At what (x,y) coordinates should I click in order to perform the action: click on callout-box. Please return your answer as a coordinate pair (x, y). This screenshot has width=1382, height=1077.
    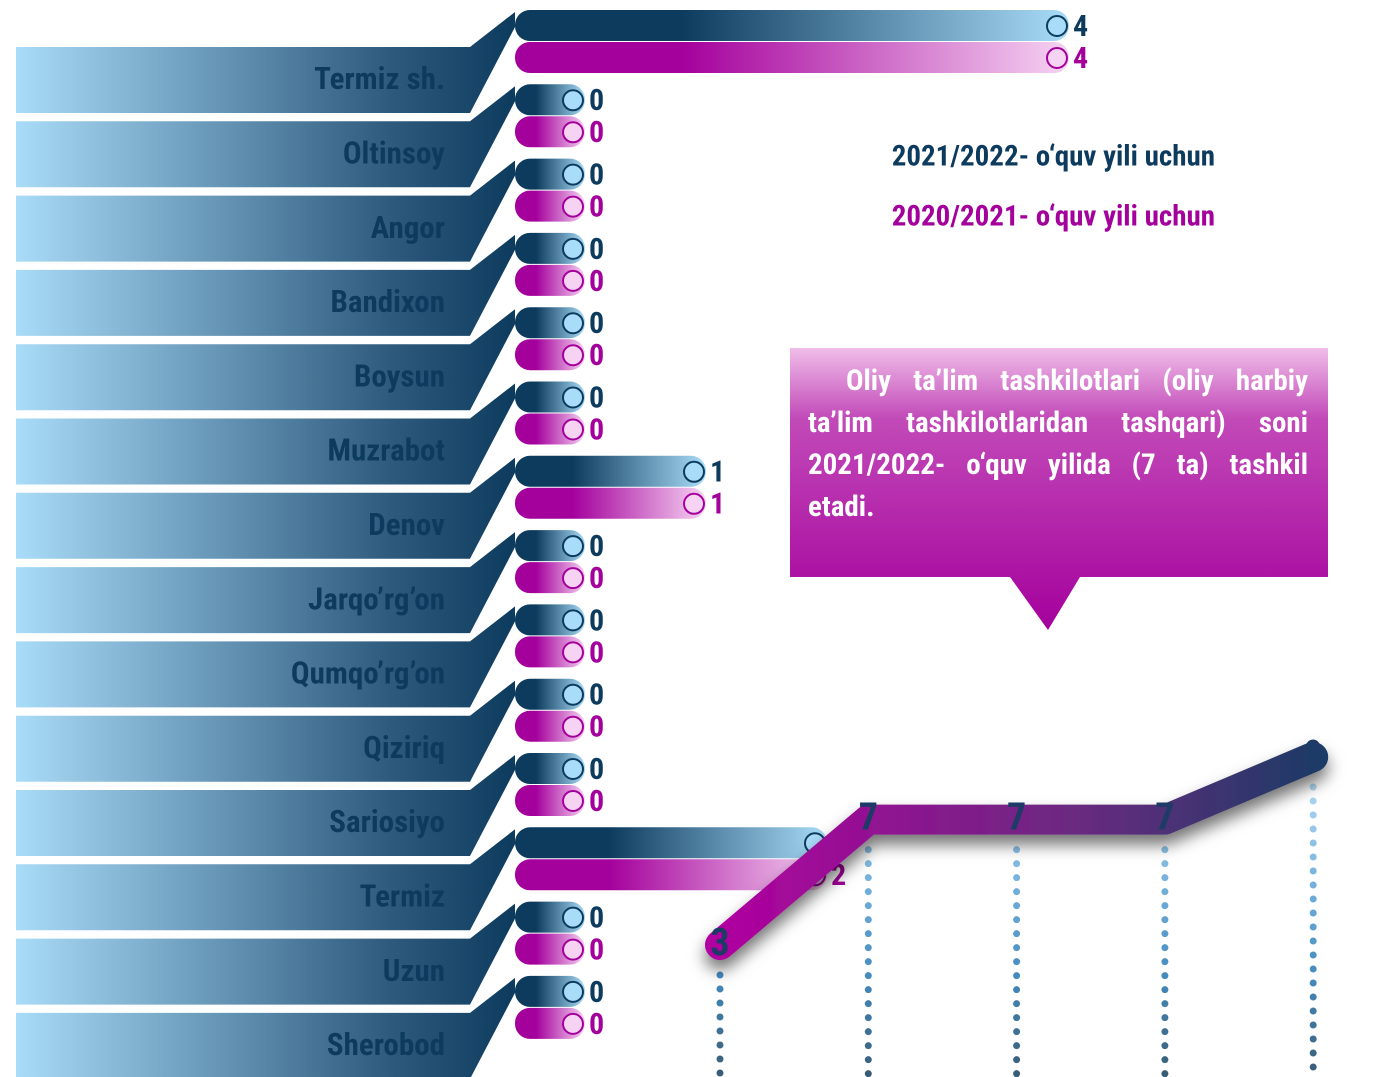
    Looking at the image, I should click on (1059, 489).